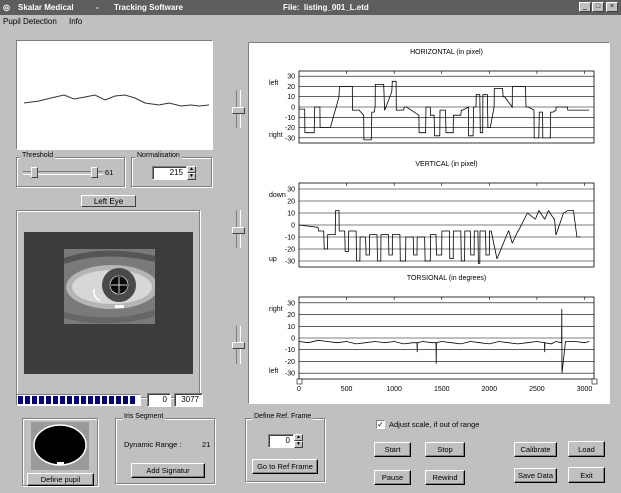  I want to click on direction-label-bottom: right, so click(276, 135).